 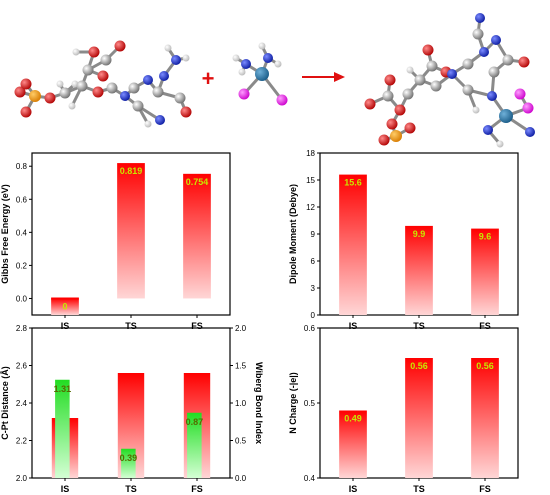 I want to click on atom-pt, so click(x=262, y=74).